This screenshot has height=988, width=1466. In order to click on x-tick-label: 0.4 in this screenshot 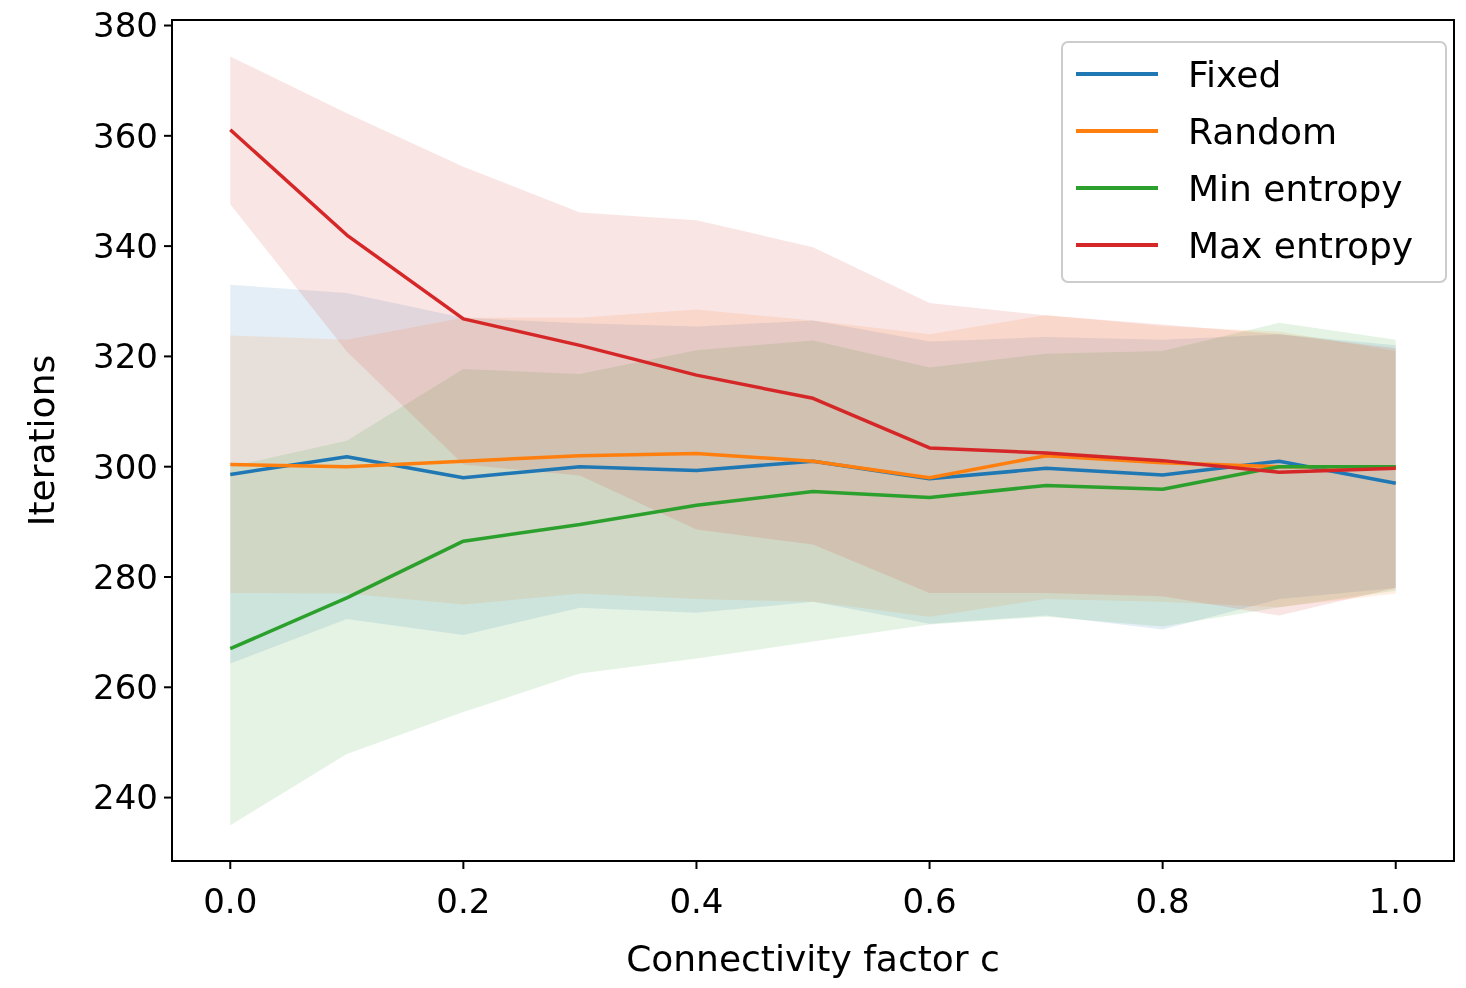, I will do `click(696, 901)`.